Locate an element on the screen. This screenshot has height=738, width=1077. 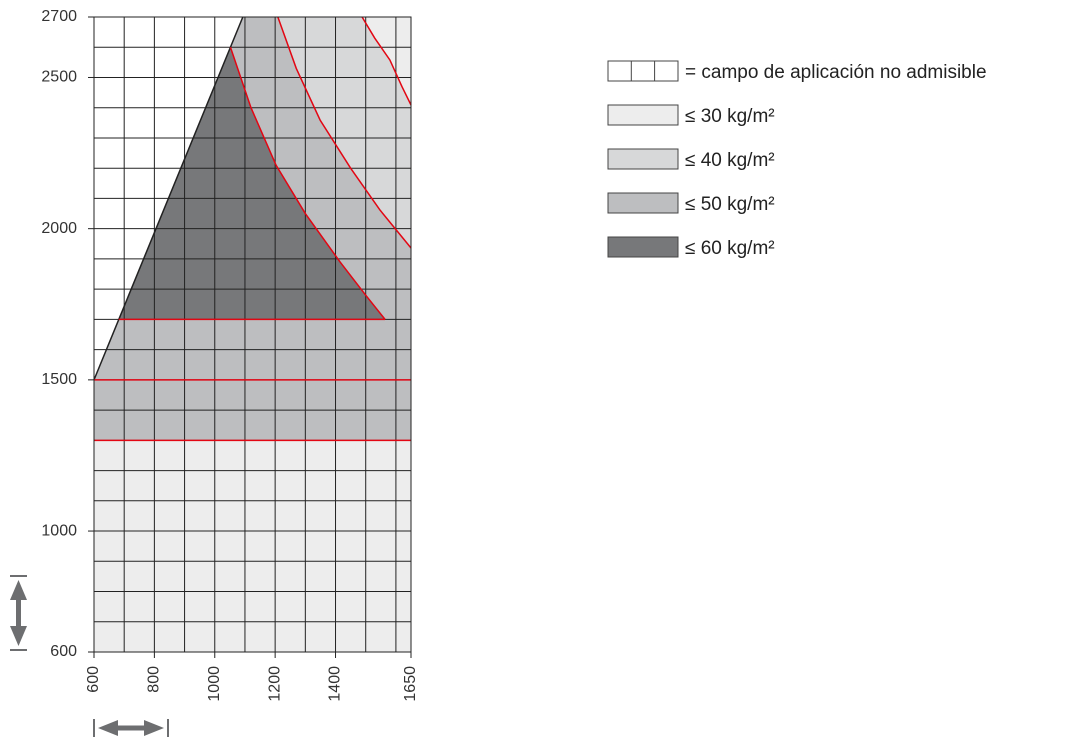
x-tick-label: 1400 is located at coordinates (335, 684).